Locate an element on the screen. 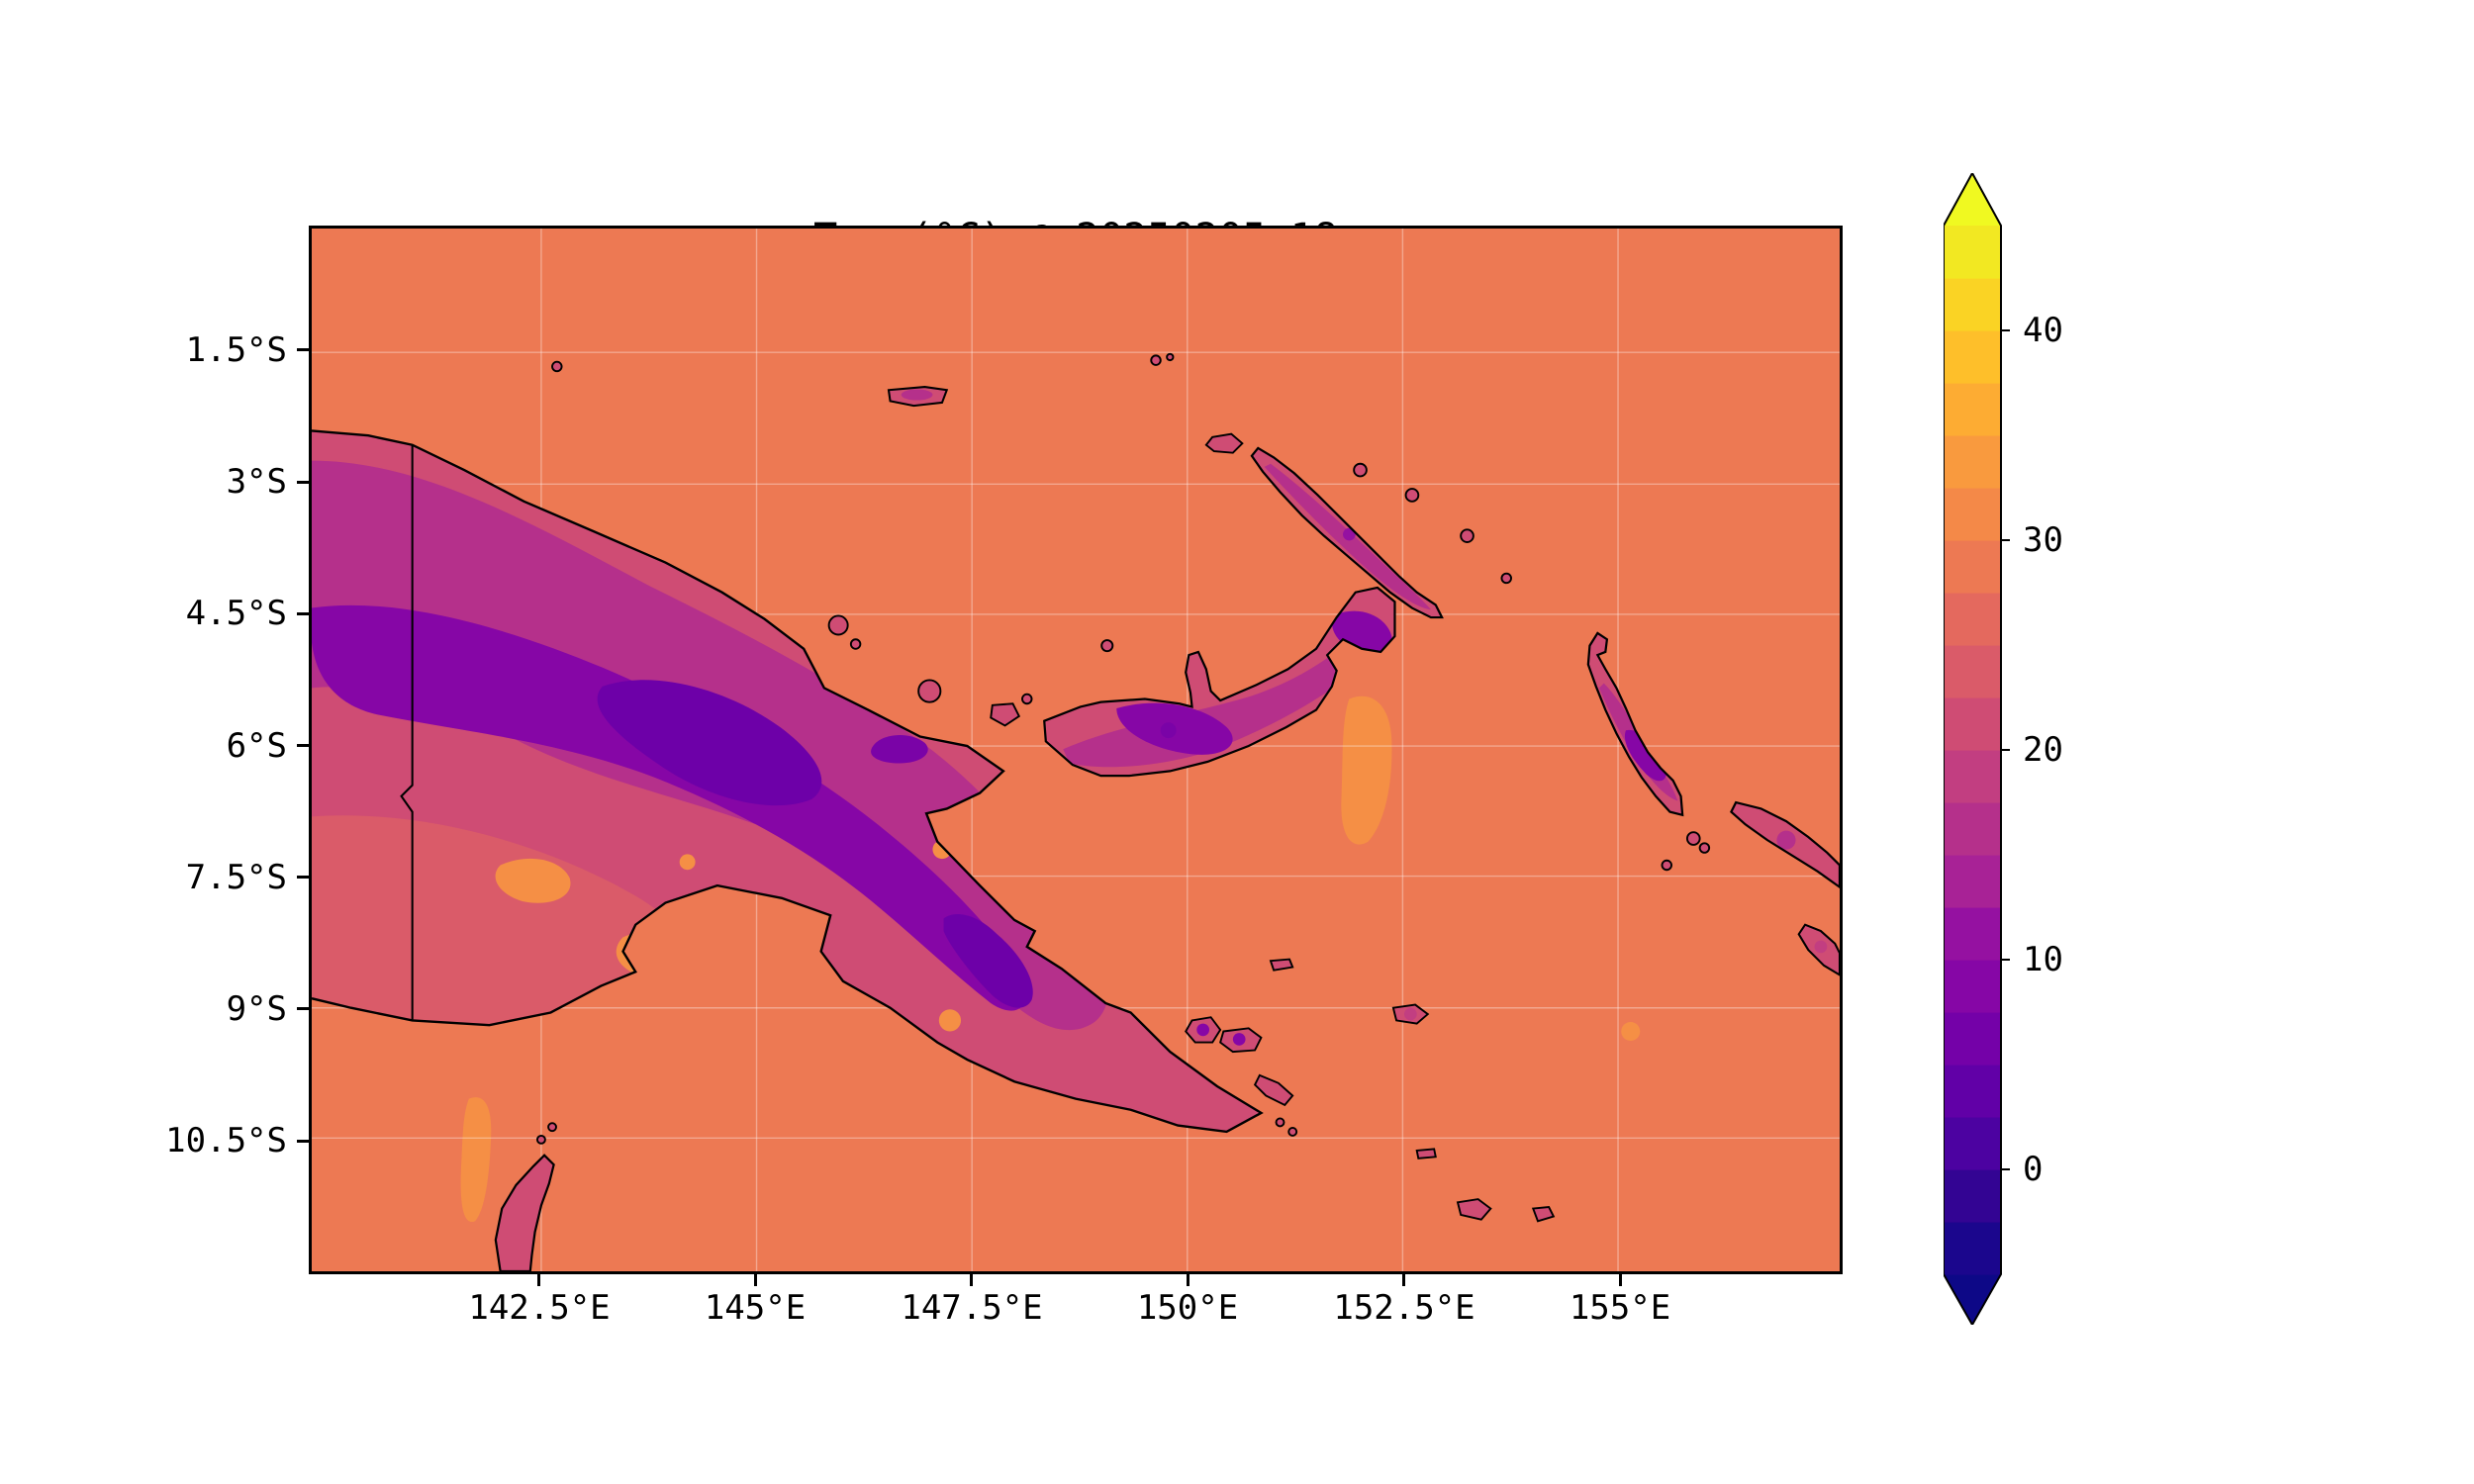  coastline-choiseul is located at coordinates (1785, 844).